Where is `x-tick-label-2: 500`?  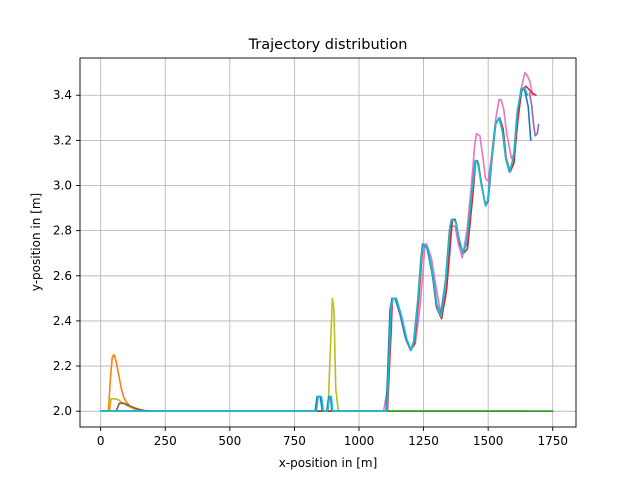 x-tick-label-2: 500 is located at coordinates (229, 441).